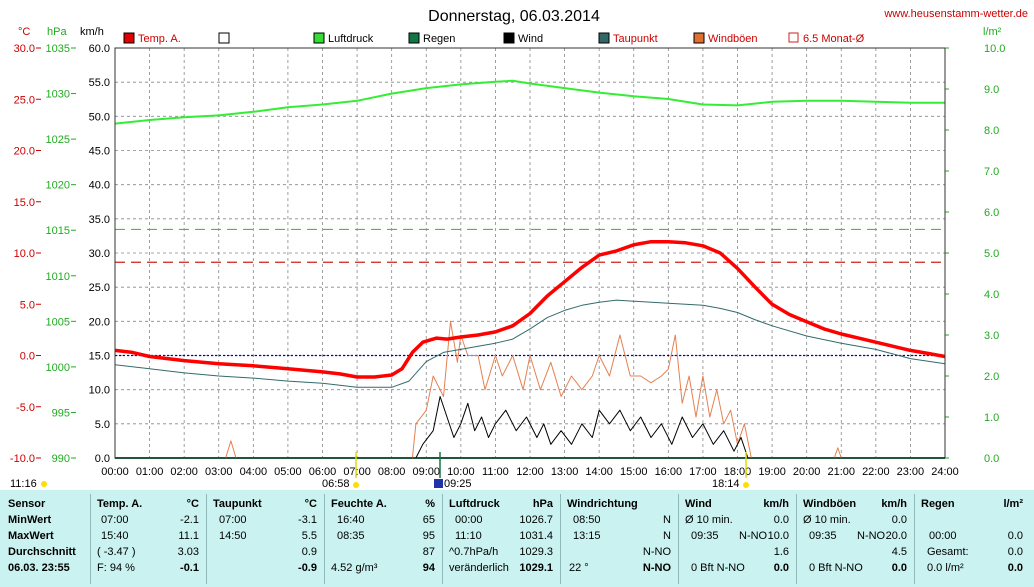 The image size is (1034, 587). What do you see at coordinates (264, 539) in the screenshot?
I see `col-dew: Taupunkt °C 07:00 -3.1 14:50 5.5 0.9 -0.9` at bounding box center [264, 539].